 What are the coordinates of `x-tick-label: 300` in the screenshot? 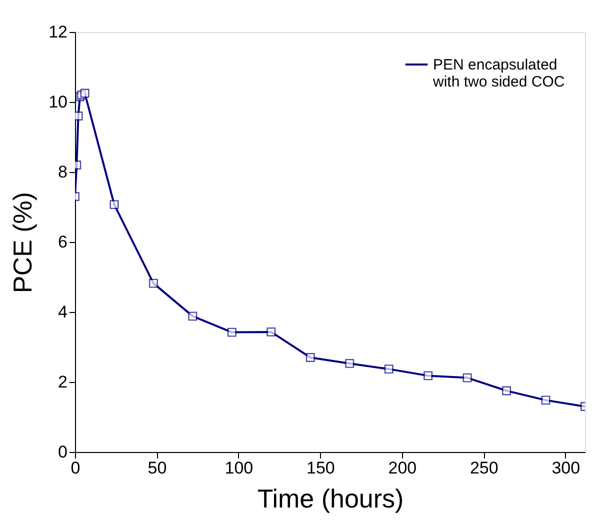 It's located at (566, 468).